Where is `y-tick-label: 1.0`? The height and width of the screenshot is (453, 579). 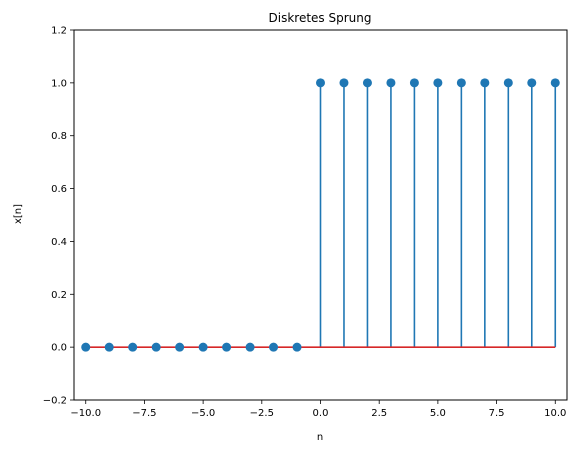
y-tick-label: 1.0 is located at coordinates (59, 83).